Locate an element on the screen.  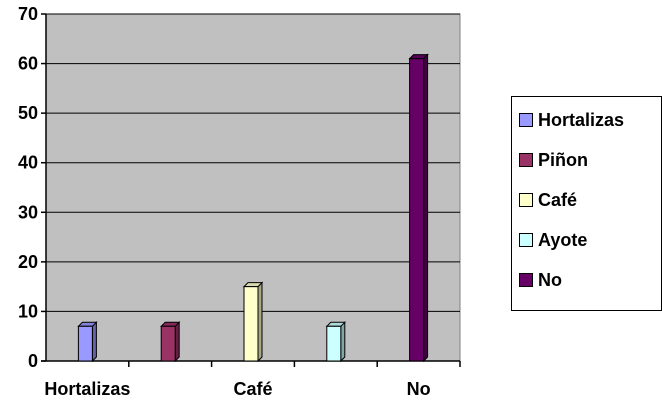
legend-item-hortalizas: Hortalizas is located at coordinates (571, 120).